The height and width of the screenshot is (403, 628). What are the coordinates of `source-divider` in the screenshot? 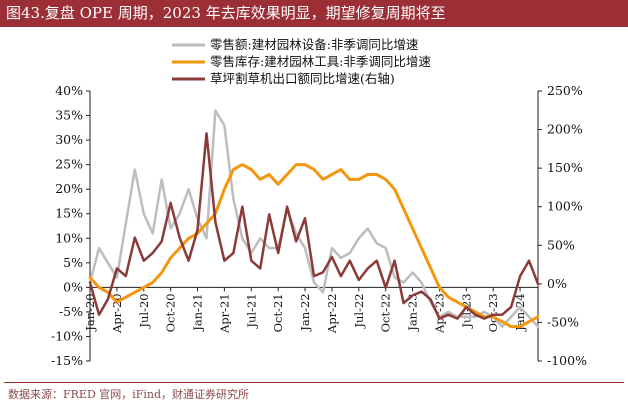 It's located at (314, 382).